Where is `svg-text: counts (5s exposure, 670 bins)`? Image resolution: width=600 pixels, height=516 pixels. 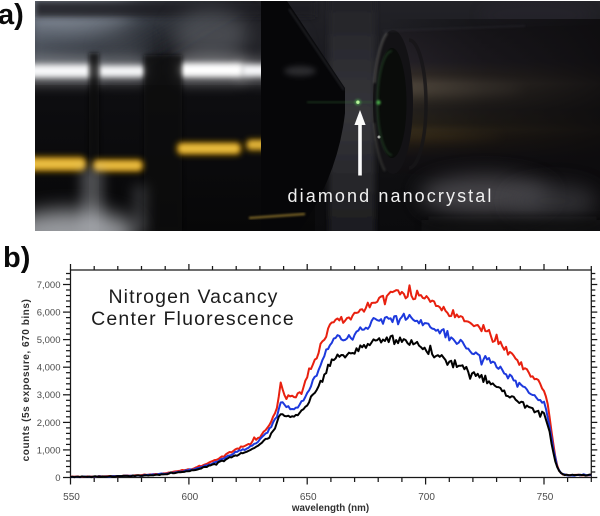 svg-text: counts (5s exposure, 670 bins) is located at coordinates (26, 380).